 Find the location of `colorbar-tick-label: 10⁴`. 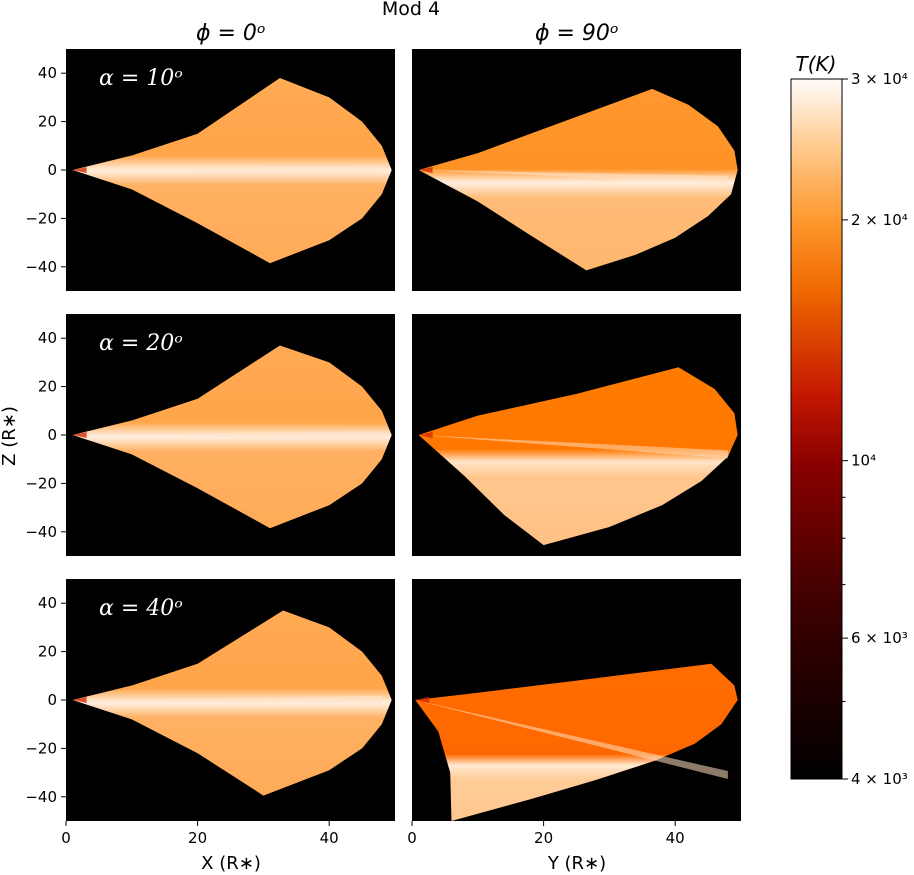

colorbar-tick-label: 10⁴ is located at coordinates (863, 461).